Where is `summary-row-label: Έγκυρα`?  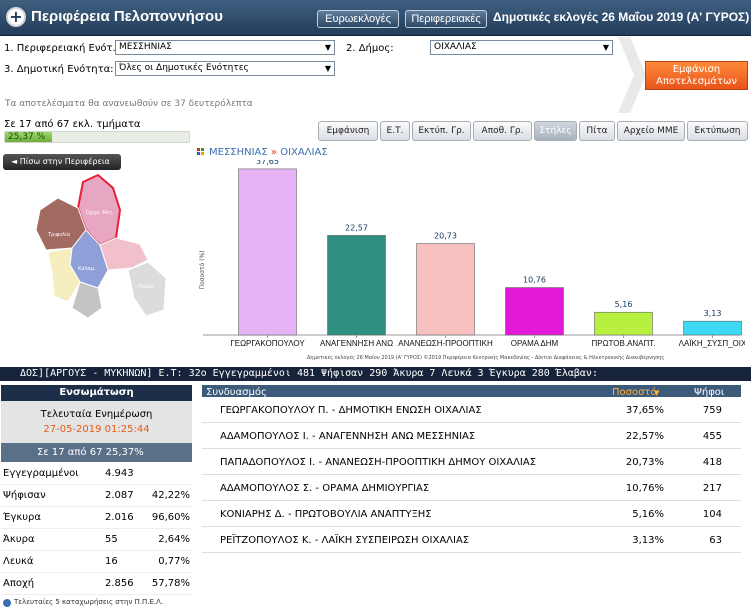 summary-row-label: Έγκυρα is located at coordinates (22, 517).